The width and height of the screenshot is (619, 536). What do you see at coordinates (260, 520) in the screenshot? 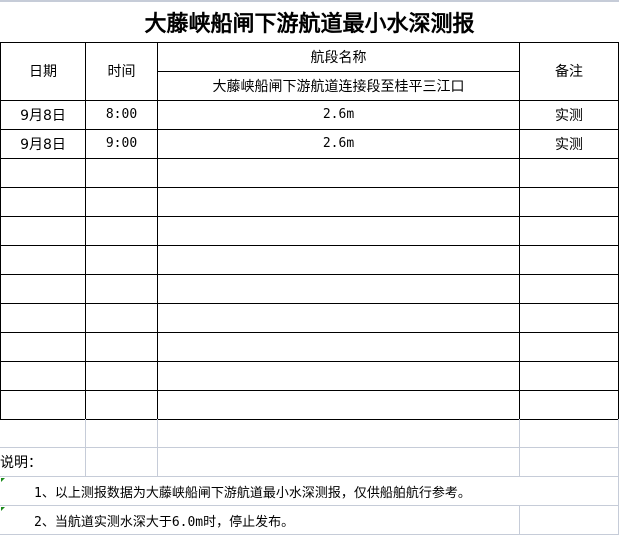
I see `note-item: 2、当航道实测水深大于6.0m时，停止发布。` at bounding box center [260, 520].